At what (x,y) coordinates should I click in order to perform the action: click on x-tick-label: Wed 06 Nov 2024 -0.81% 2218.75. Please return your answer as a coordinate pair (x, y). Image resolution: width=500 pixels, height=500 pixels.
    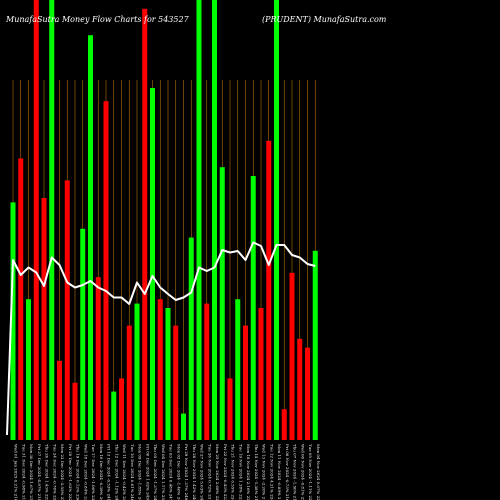
    Looking at the image, I should click on (302, 472).